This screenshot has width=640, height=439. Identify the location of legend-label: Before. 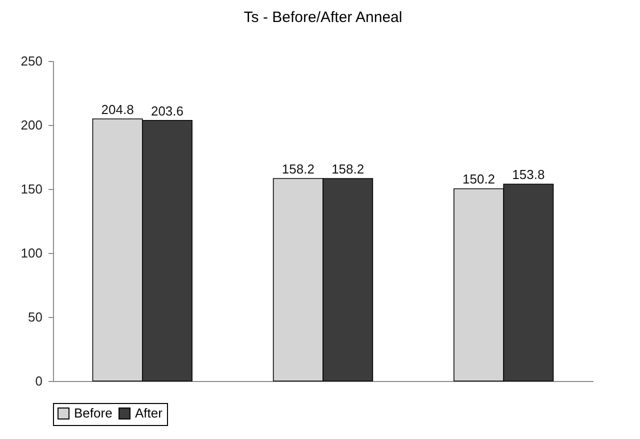
(93, 413).